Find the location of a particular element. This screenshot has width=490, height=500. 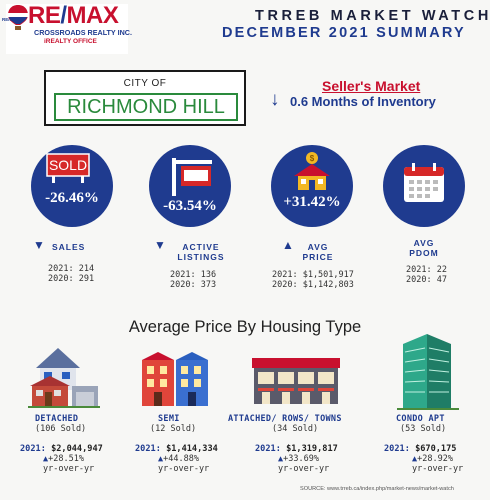

semi-trend-icon: ▲ is located at coordinates (161, 459).